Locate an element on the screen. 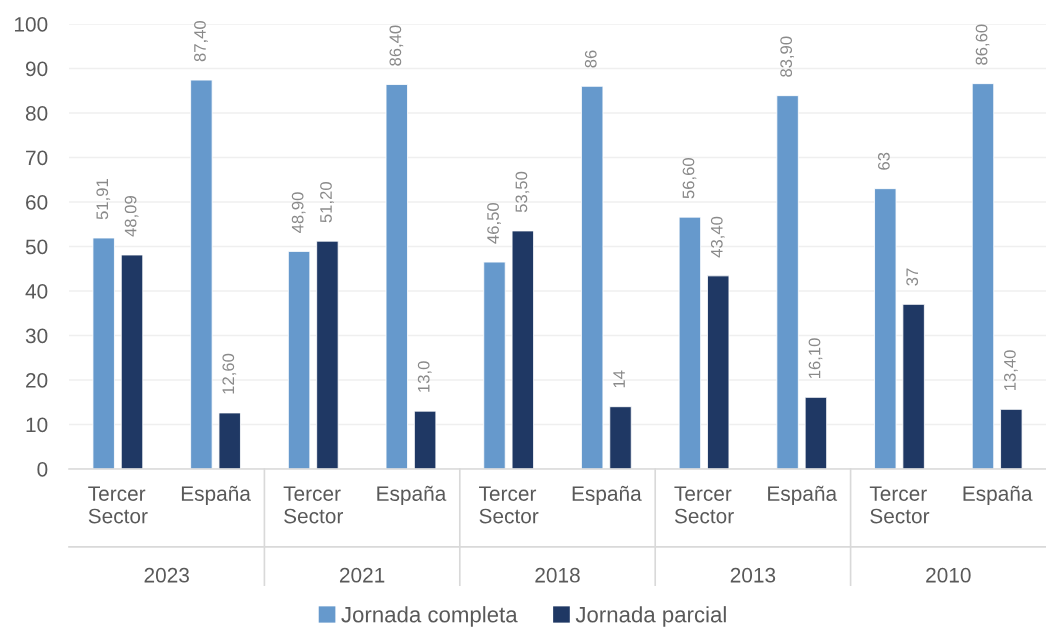  data-label: 87,40 is located at coordinates (201, 41).